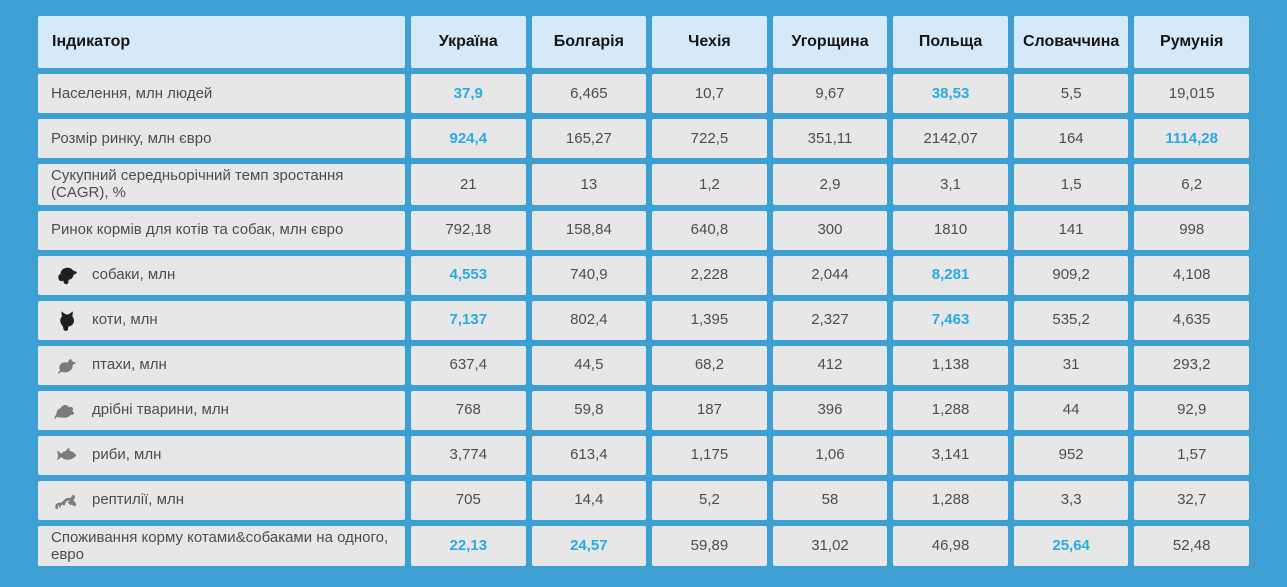  Describe the element at coordinates (589, 545) in the screenshot. I see `value-cell: 24,57` at that location.